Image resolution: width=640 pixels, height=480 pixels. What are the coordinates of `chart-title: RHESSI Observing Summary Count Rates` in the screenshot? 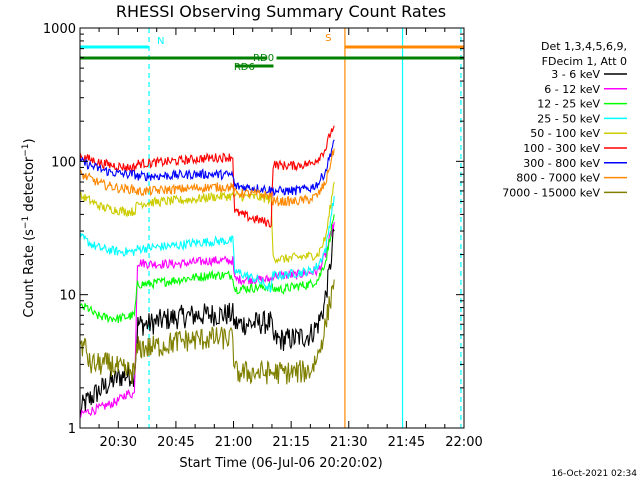 It's located at (281, 11).